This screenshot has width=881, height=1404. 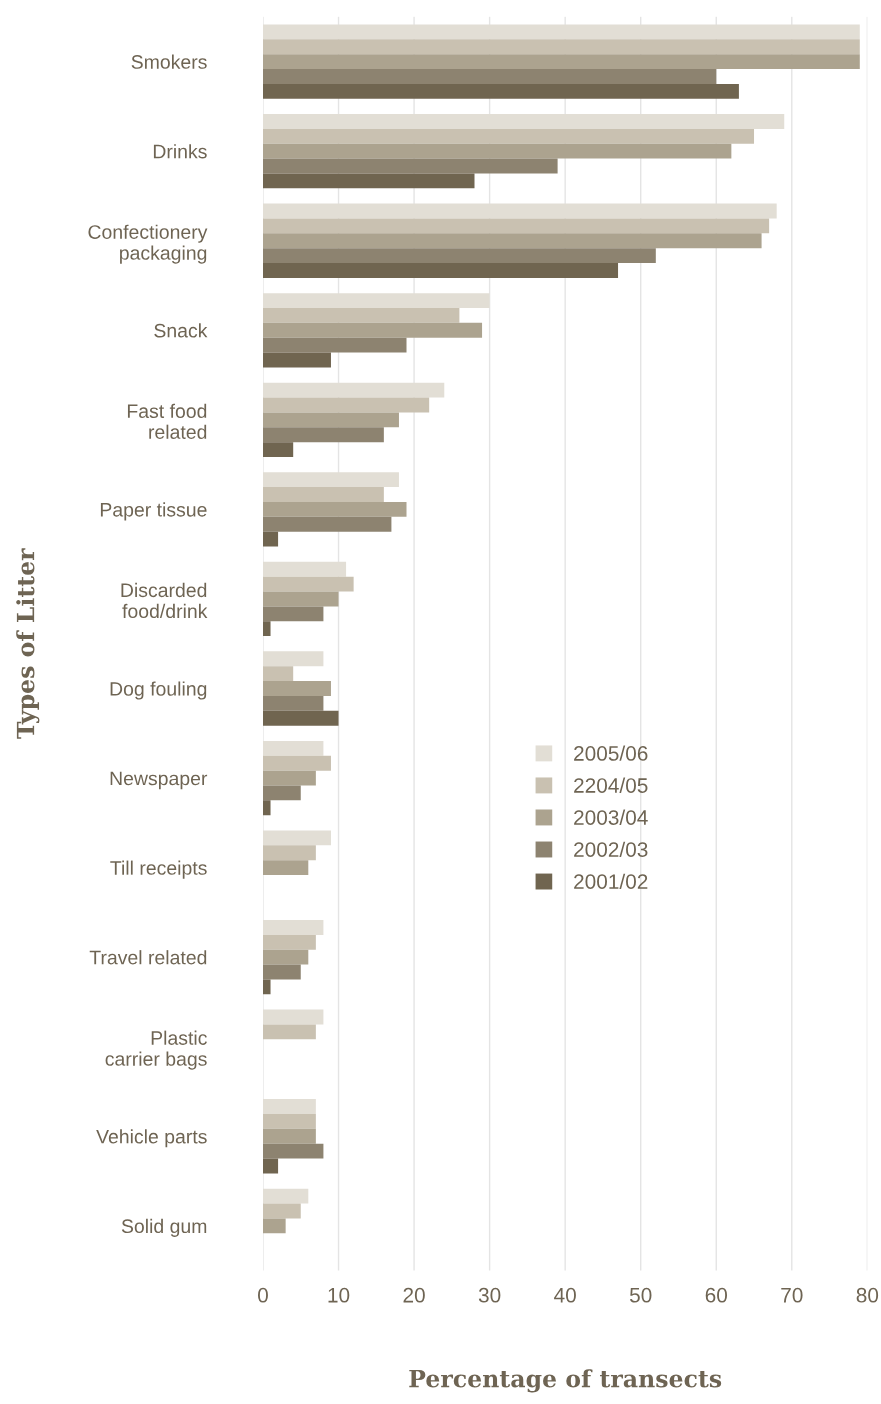 I want to click on legend-label: 2204/05, so click(x=611, y=785).